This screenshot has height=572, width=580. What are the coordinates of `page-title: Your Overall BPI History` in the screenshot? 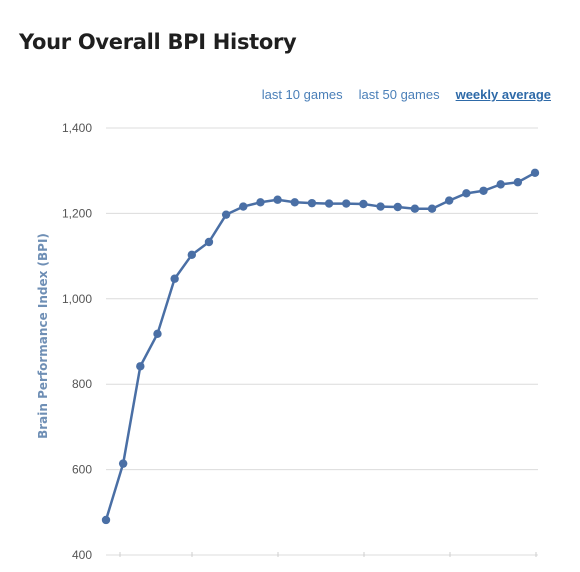 It's located at (158, 42).